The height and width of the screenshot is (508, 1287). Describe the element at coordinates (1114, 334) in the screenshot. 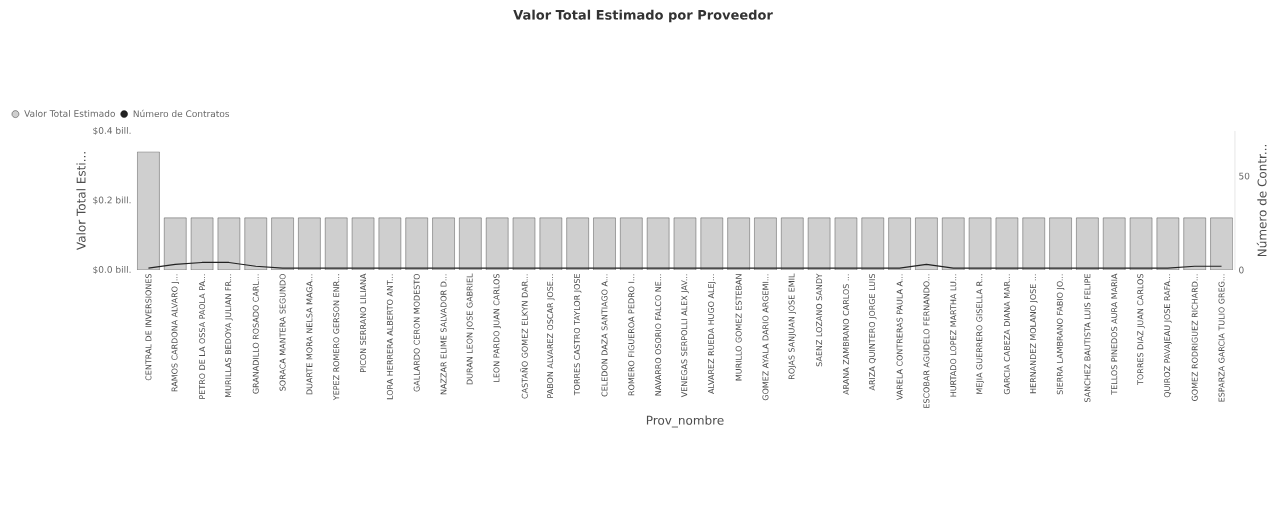

I see `x-tick-label: TELLOS PINEDOS AURA MARIA` at that location.